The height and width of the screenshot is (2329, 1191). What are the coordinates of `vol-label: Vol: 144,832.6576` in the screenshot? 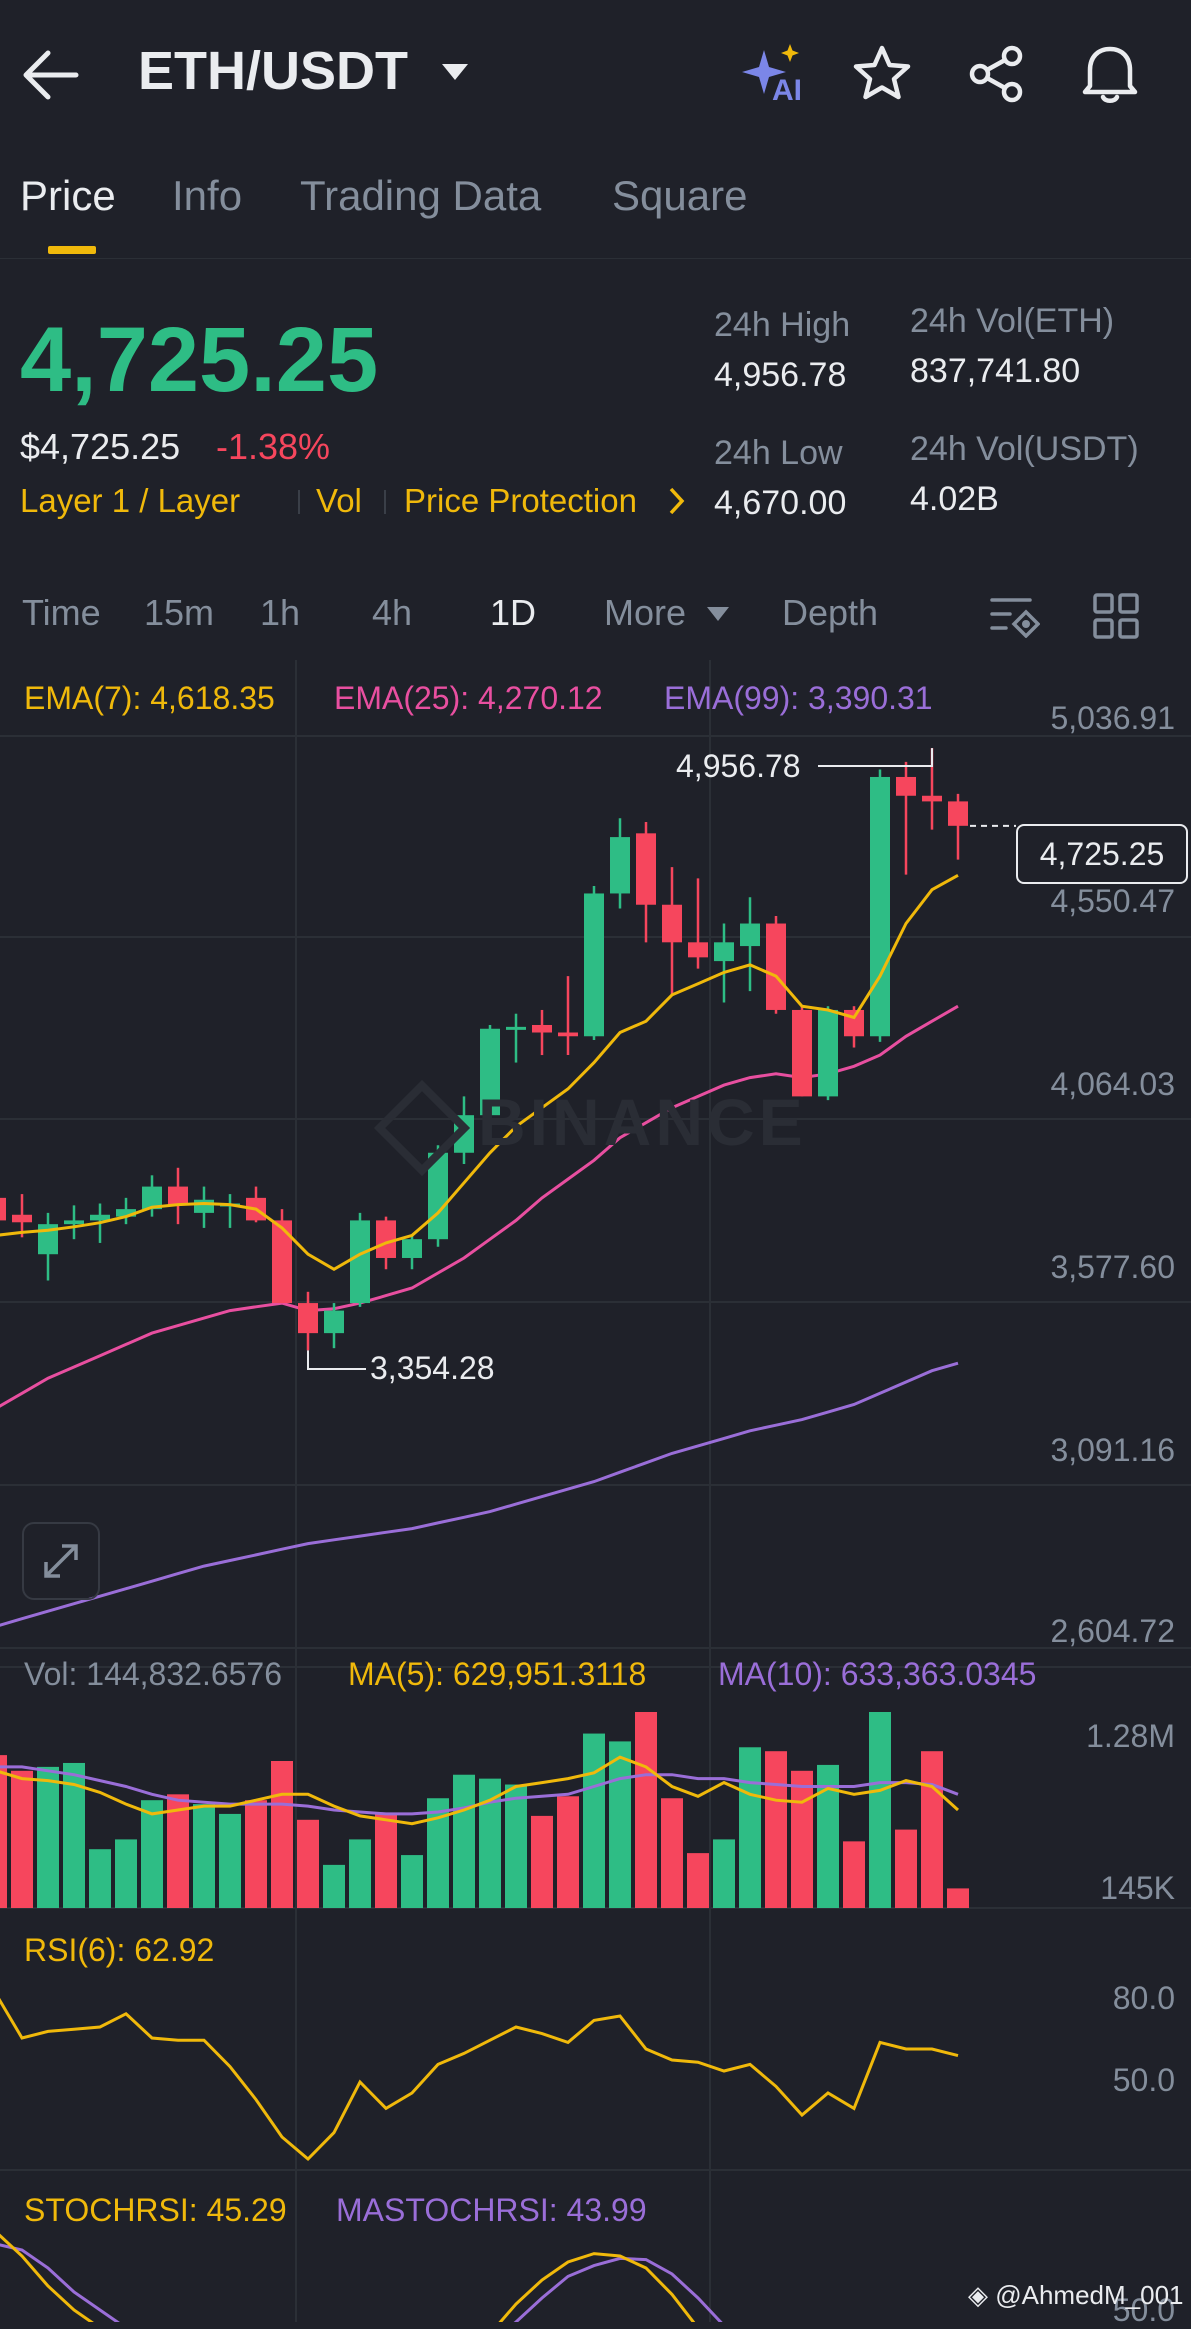 It's located at (153, 1674).